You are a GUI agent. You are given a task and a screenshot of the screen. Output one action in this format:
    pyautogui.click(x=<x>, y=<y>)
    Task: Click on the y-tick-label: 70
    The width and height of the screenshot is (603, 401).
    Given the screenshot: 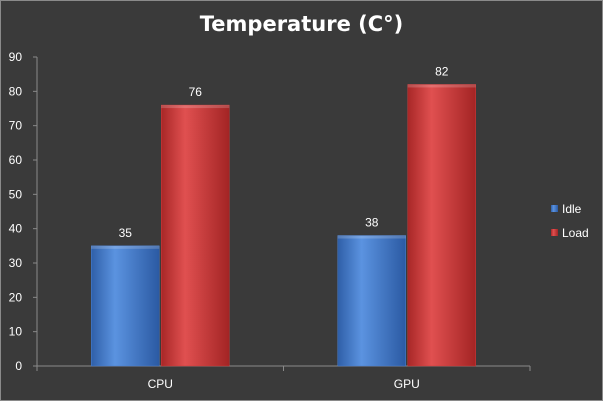 What is the action you would take?
    pyautogui.click(x=16, y=126)
    